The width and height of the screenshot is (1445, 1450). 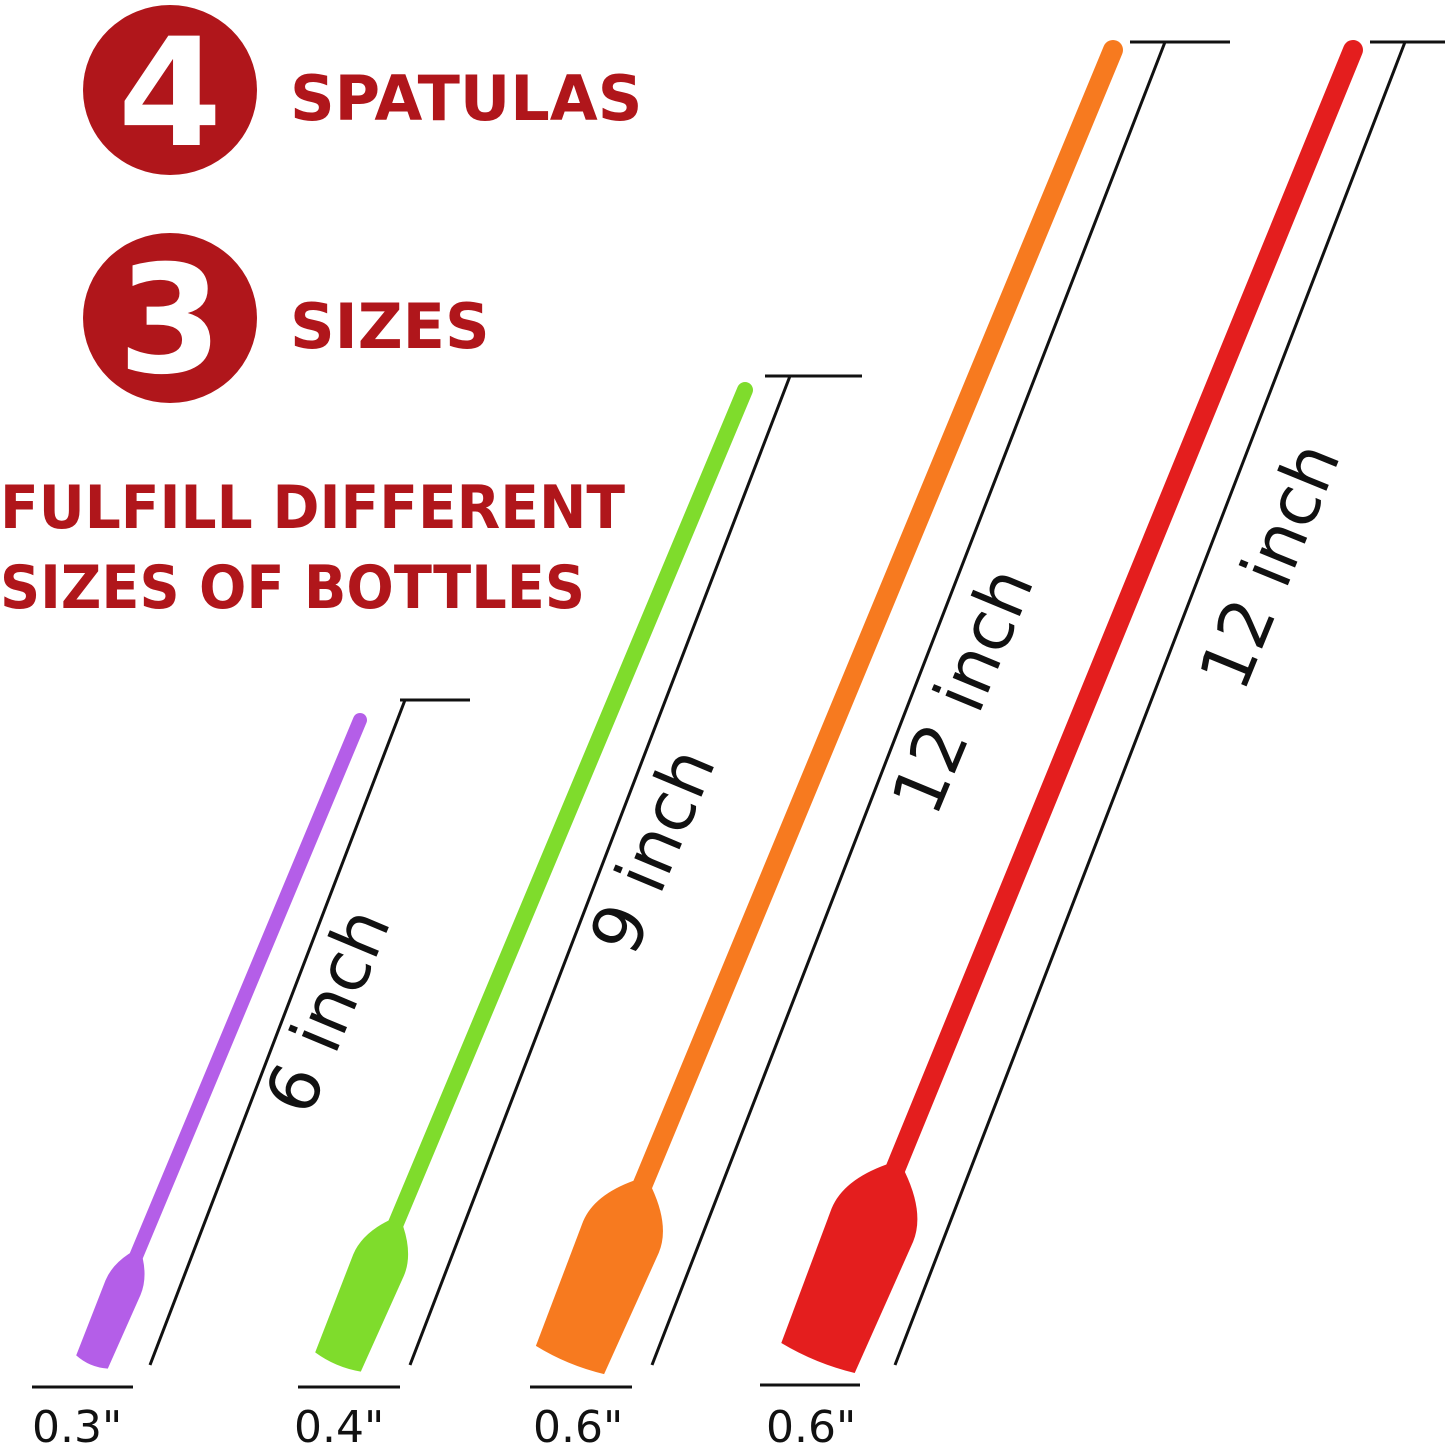 I want to click on length-measure-line, so click(x=277, y=1032).